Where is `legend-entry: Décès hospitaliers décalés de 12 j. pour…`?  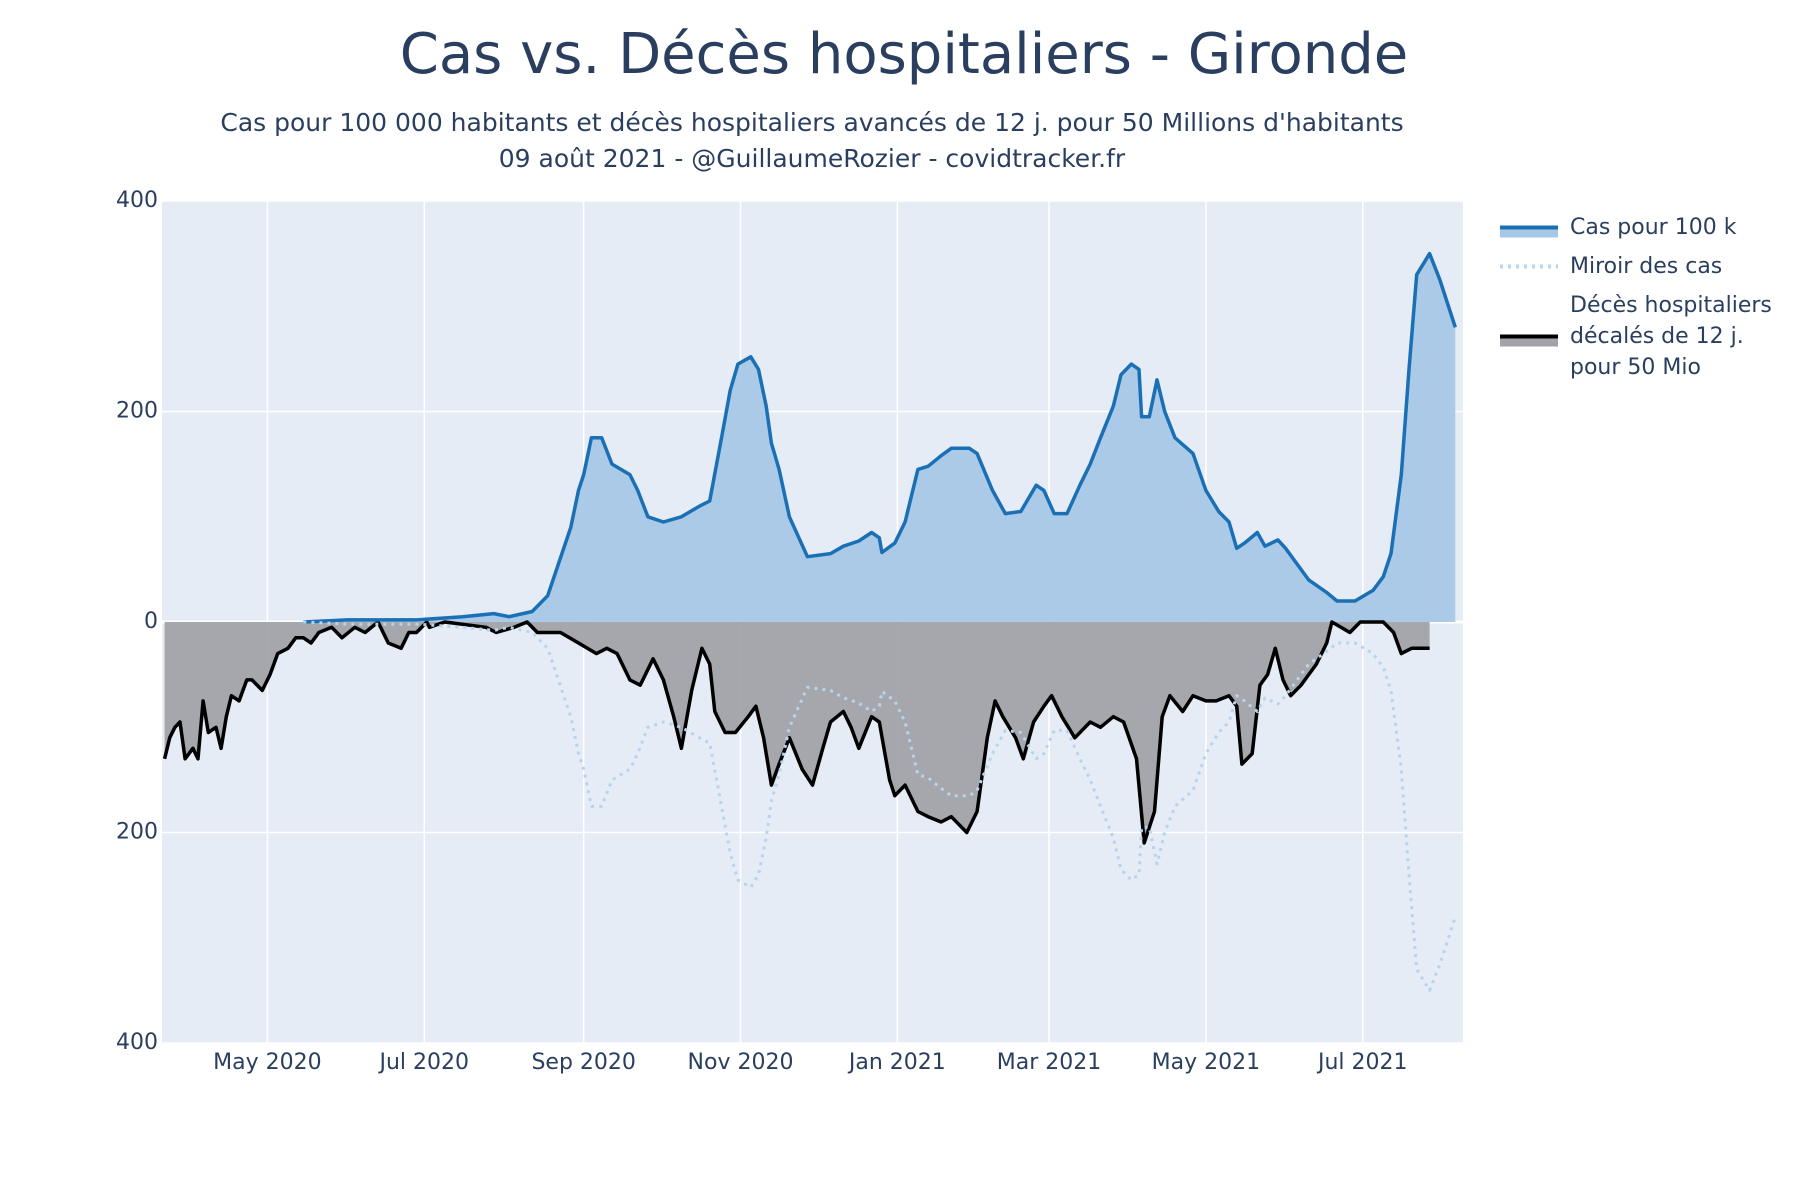 legend-entry: Décès hospitaliers décalés de 12 j. pour… is located at coordinates (1636, 336).